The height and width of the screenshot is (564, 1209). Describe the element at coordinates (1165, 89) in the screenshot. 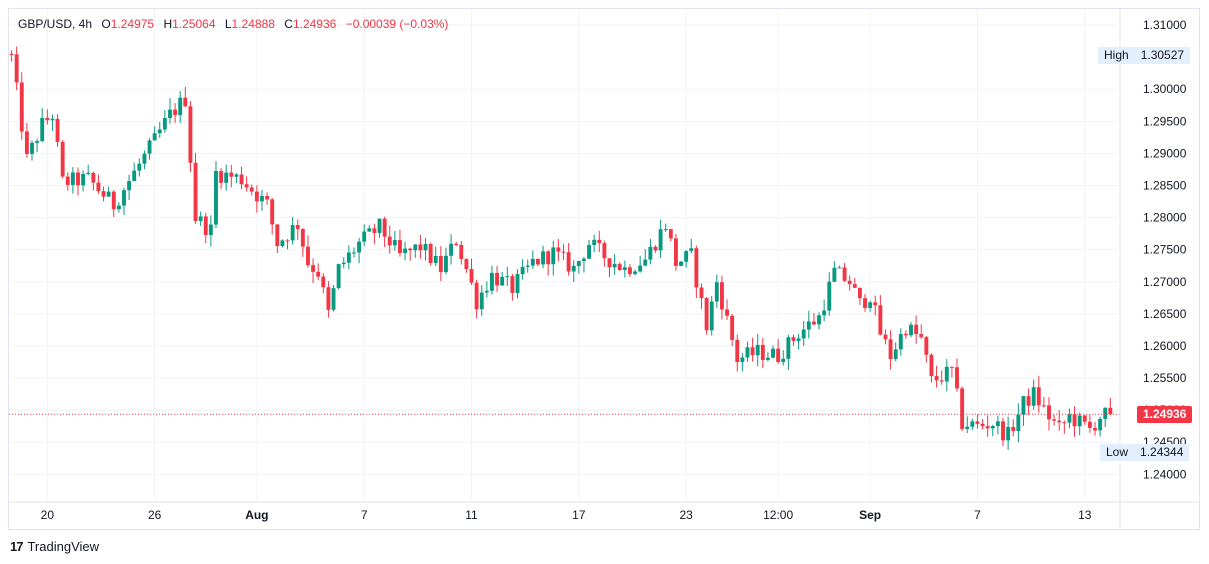

I see `y-tick-label: 1.30000` at that location.